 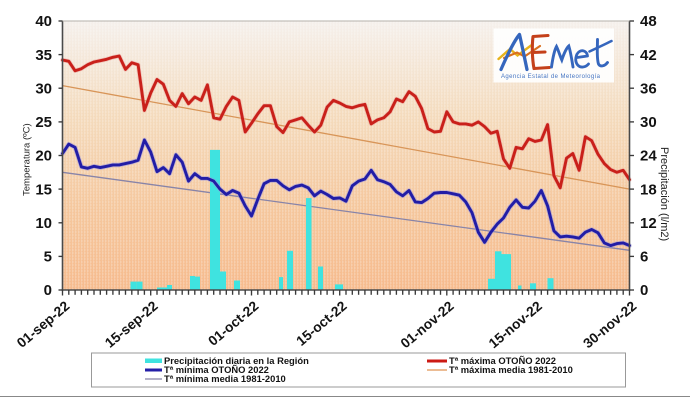 What do you see at coordinates (648, 89) in the screenshot?
I see `svg-text: 36` at bounding box center [648, 89].